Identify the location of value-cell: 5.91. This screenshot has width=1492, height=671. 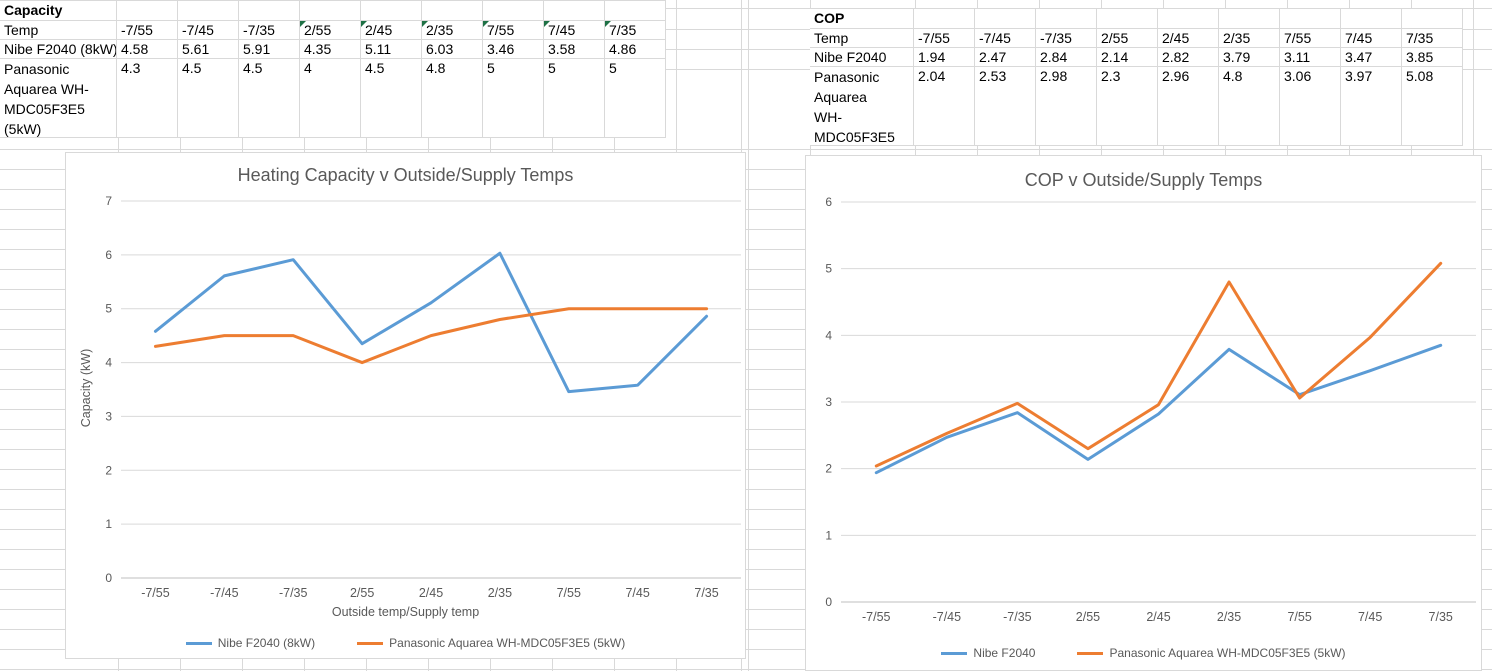
(269, 49).